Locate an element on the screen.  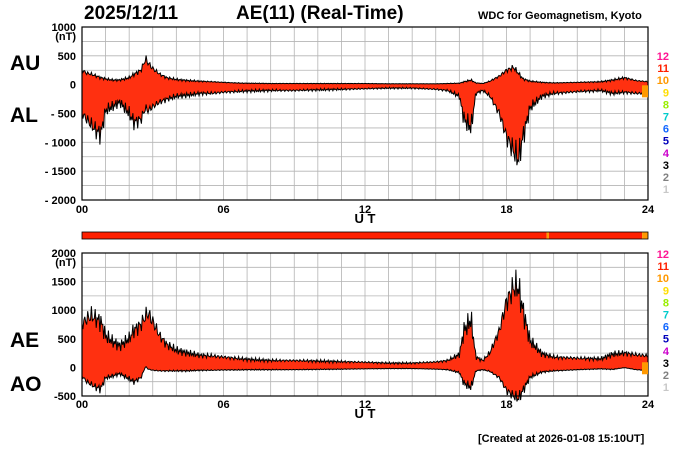
y-tick-label: - 2000 is located at coordinates (60, 201).